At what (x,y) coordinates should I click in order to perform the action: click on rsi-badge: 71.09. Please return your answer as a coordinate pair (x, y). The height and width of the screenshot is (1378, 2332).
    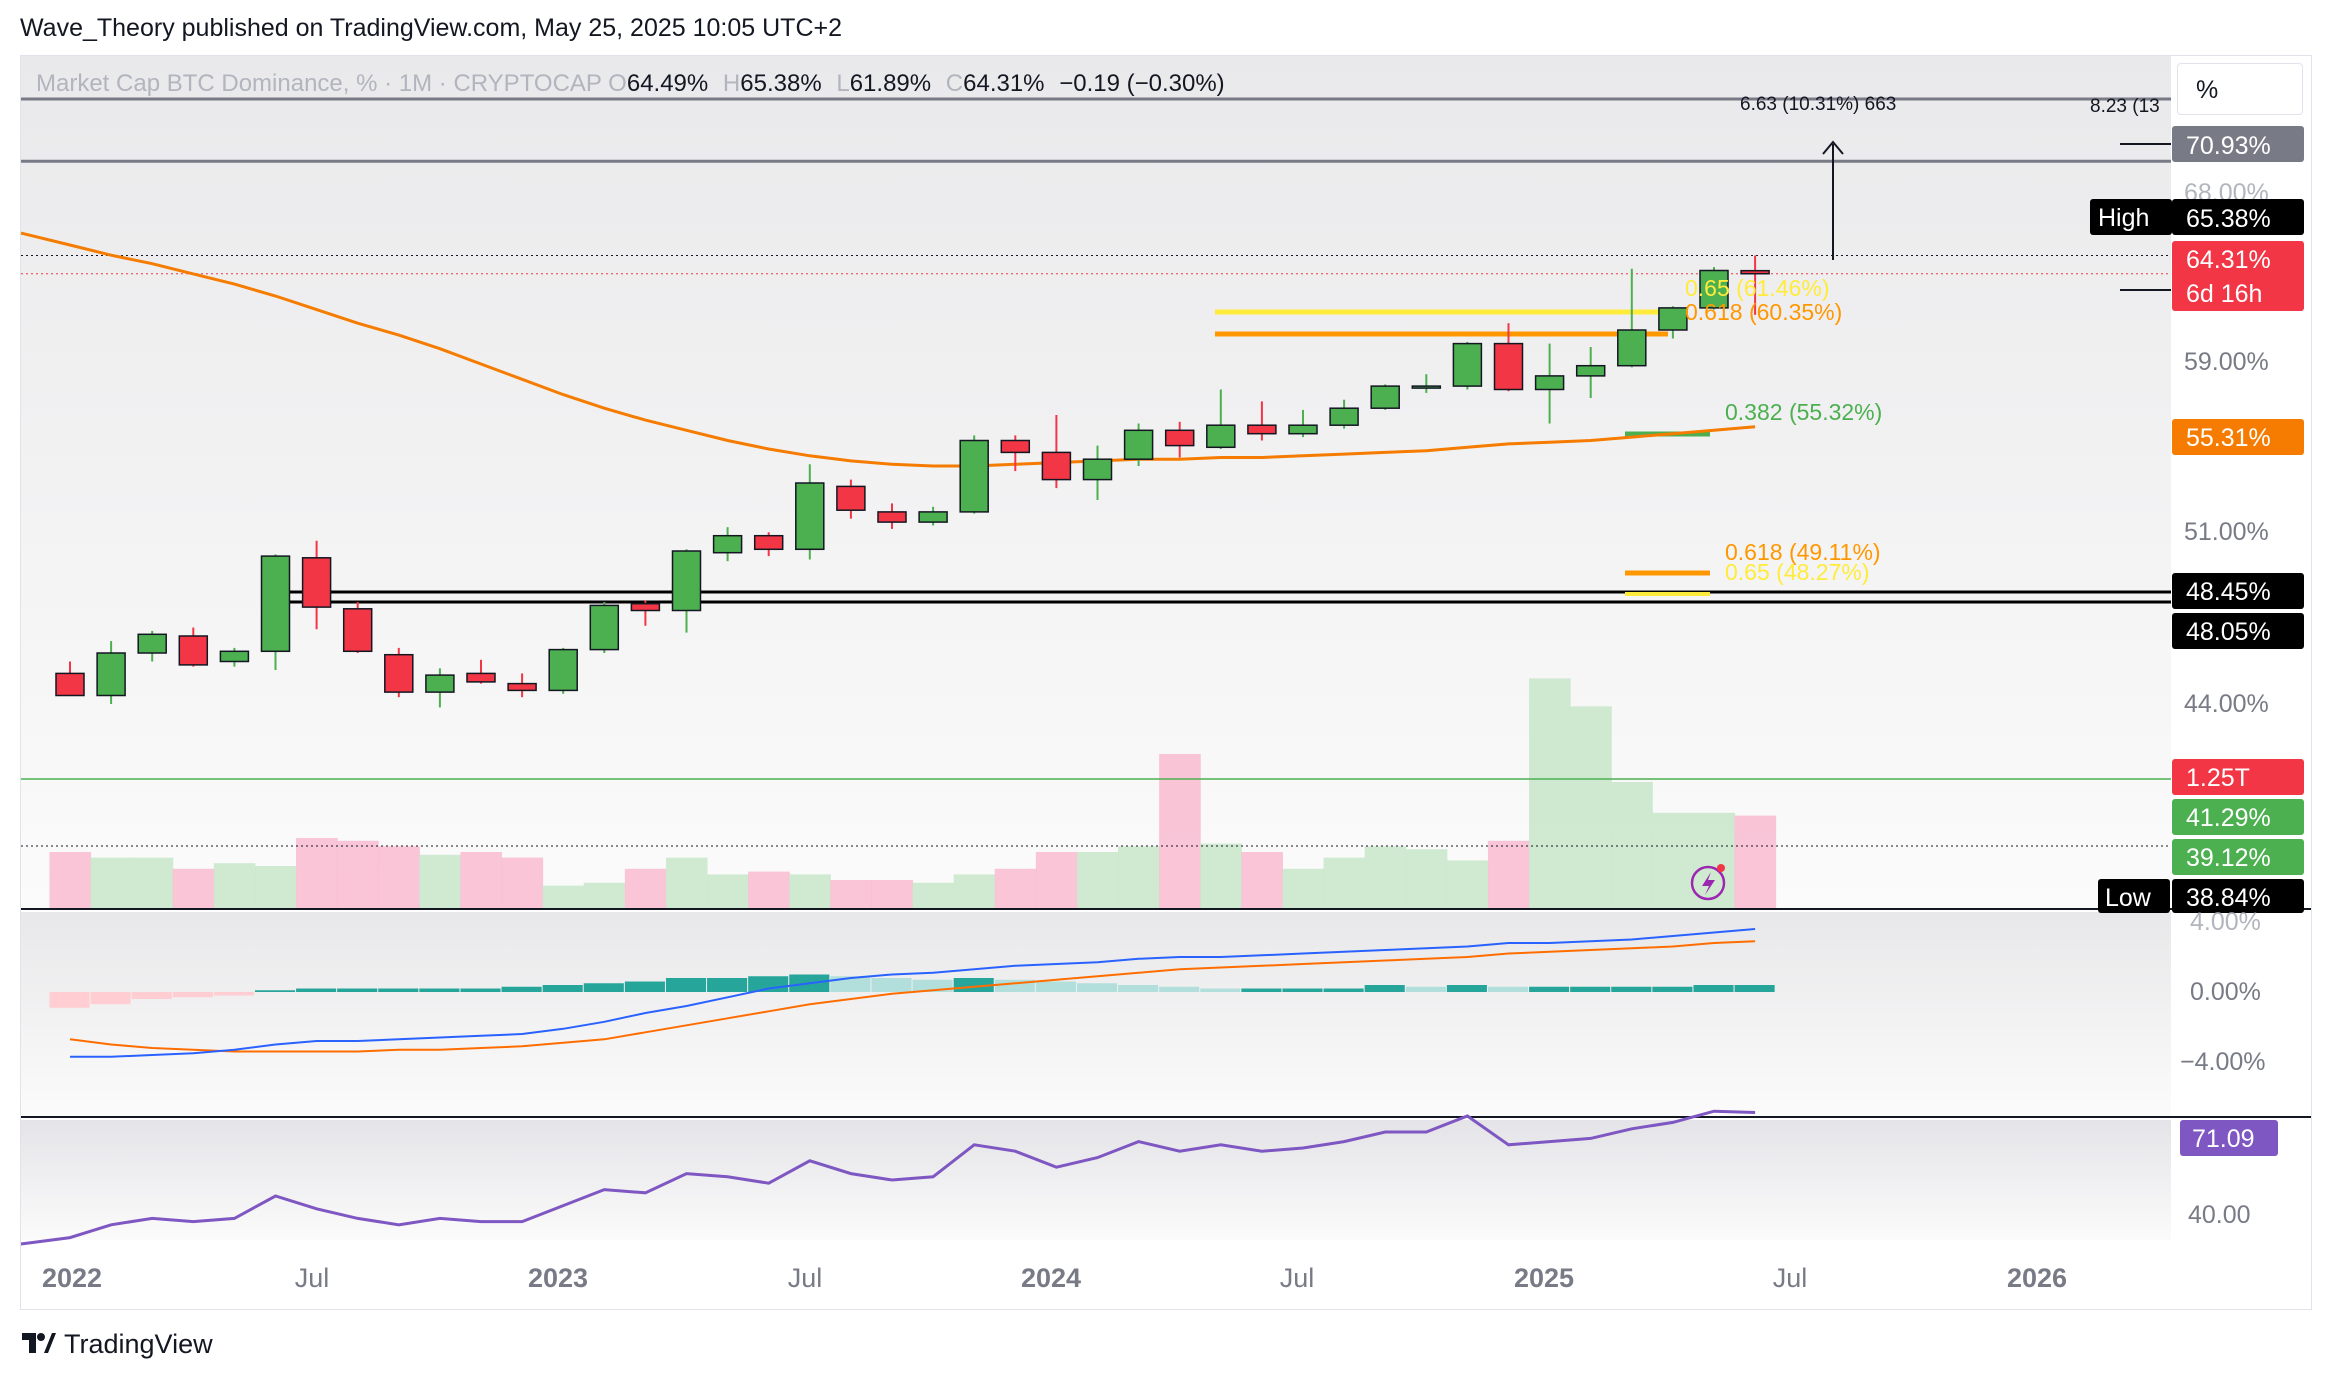
    Looking at the image, I should click on (2223, 1139).